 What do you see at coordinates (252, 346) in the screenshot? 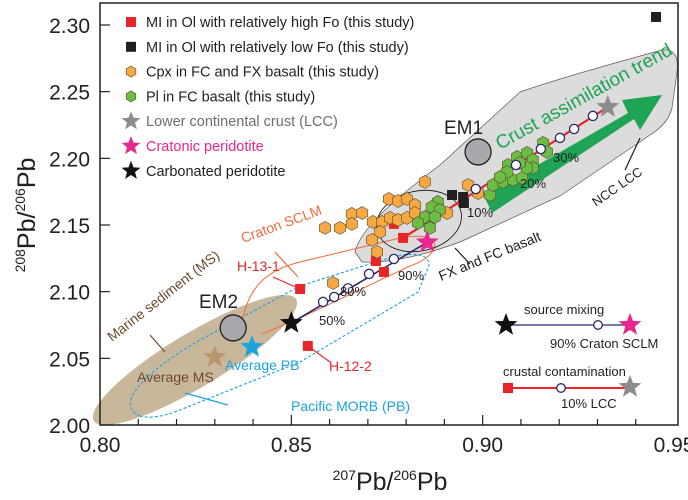
I see `endmember-average-pb` at bounding box center [252, 346].